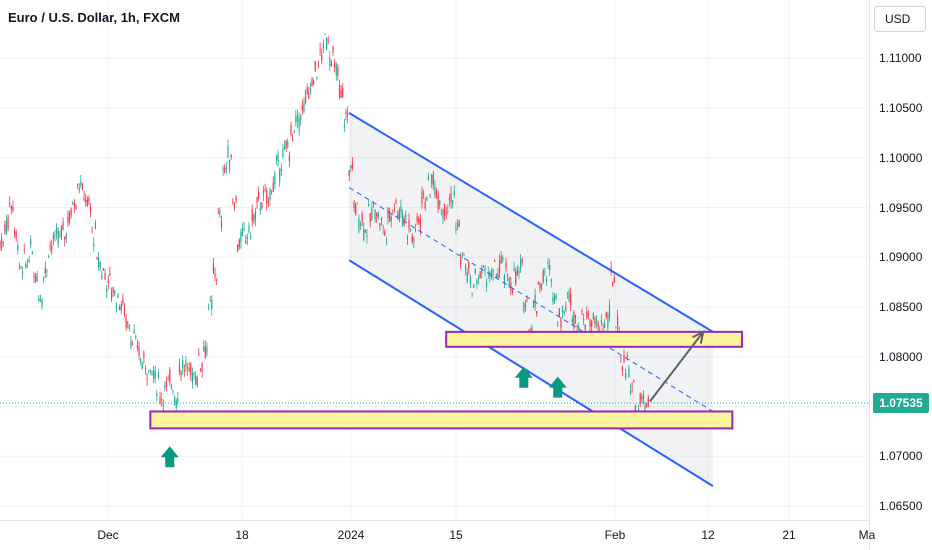 The width and height of the screenshot is (932, 550). Describe the element at coordinates (901, 356) in the screenshot. I see `price-tick-label: 1.08000` at that location.